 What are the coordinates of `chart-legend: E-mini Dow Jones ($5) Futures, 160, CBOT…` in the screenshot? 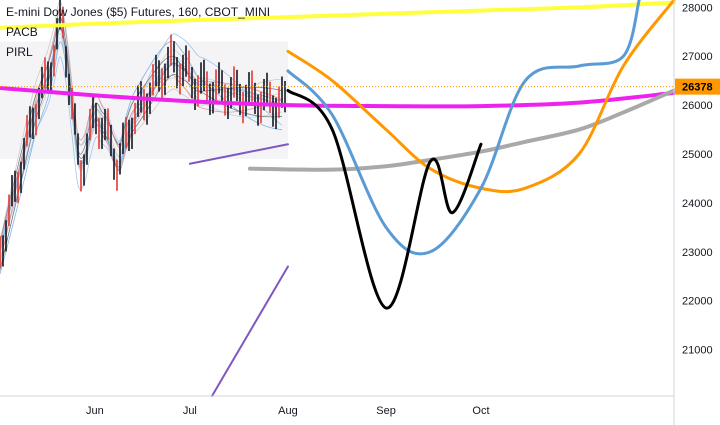 It's located at (138, 32).